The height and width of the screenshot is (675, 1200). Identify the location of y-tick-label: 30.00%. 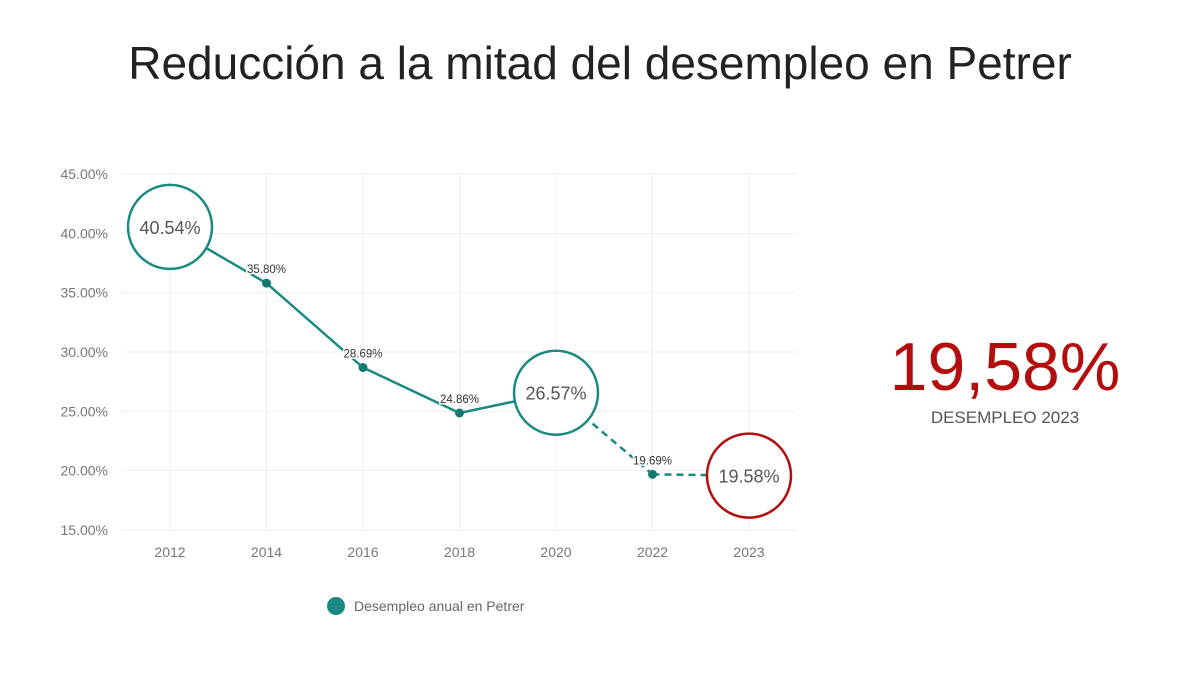
(84, 352).